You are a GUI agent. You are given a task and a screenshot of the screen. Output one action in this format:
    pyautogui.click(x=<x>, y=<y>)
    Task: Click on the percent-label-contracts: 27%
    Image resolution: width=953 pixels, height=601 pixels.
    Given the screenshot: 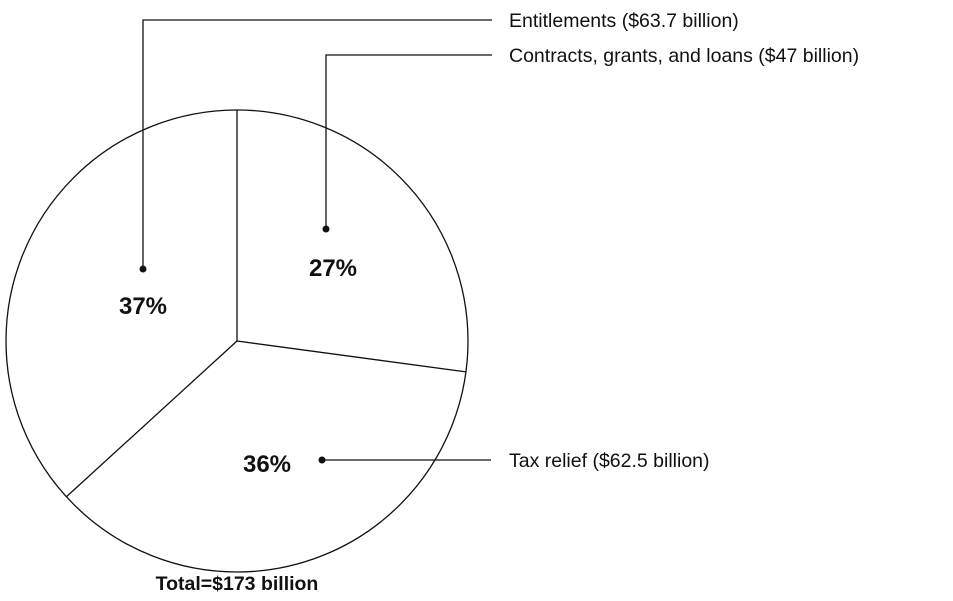 What is the action you would take?
    pyautogui.click(x=333, y=268)
    